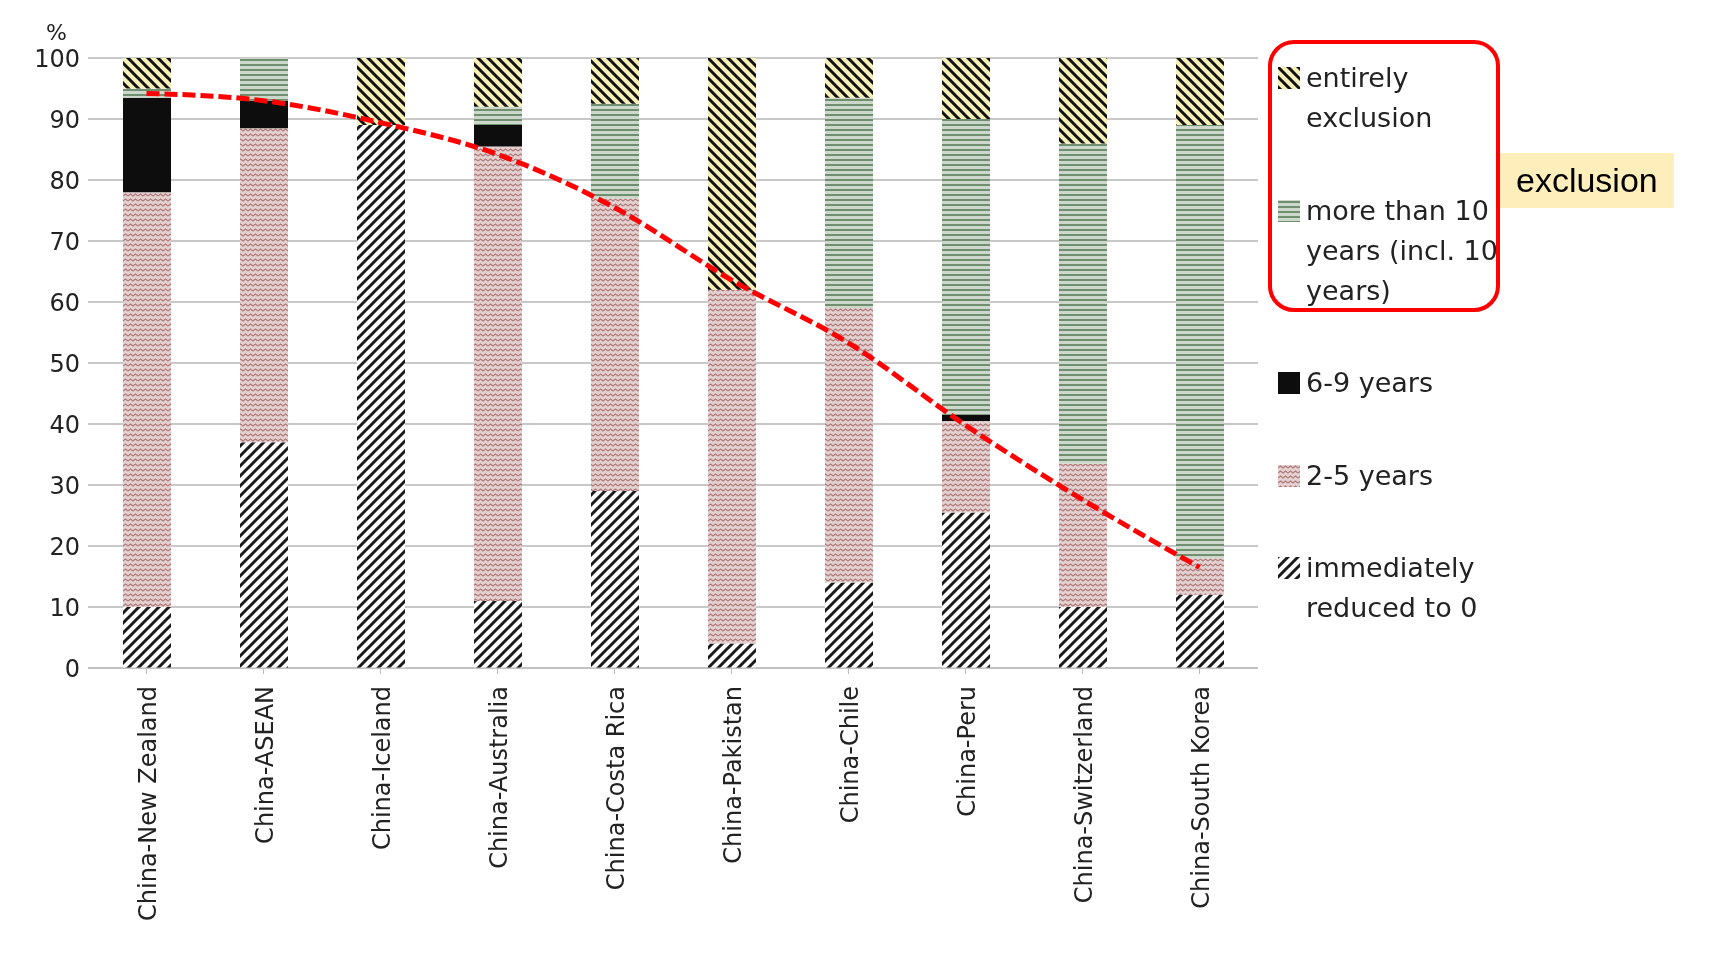 The image size is (1734, 966). Describe the element at coordinates (381, 768) in the screenshot. I see `x-tick-label: China-Iceland` at that location.